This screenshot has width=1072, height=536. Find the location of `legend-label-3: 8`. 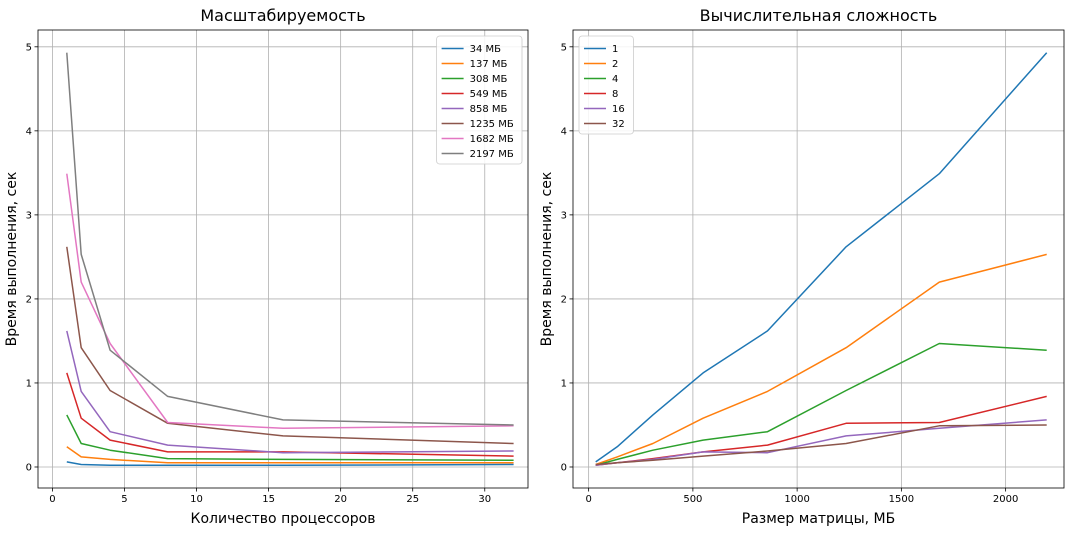

legend-label-3: 8 is located at coordinates (615, 94).